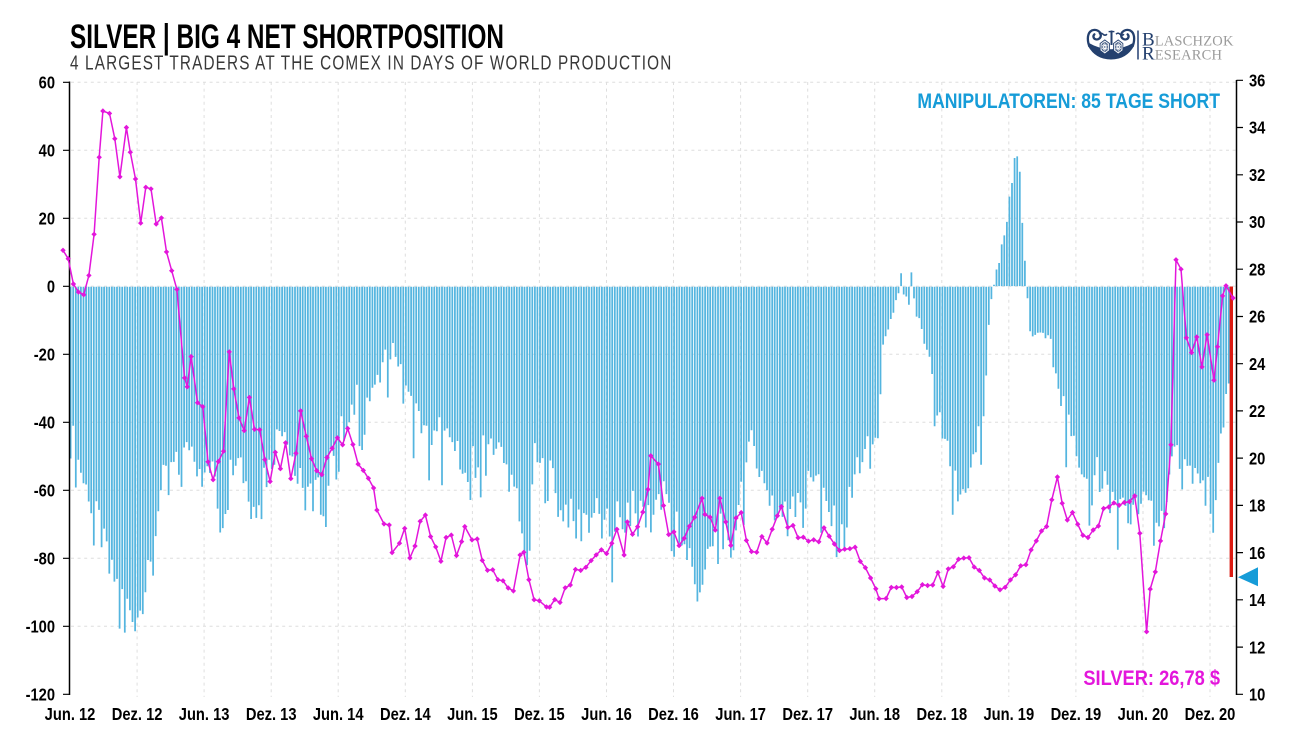 The width and height of the screenshot is (1307, 735). I want to click on svg-text: -60, so click(44, 490).